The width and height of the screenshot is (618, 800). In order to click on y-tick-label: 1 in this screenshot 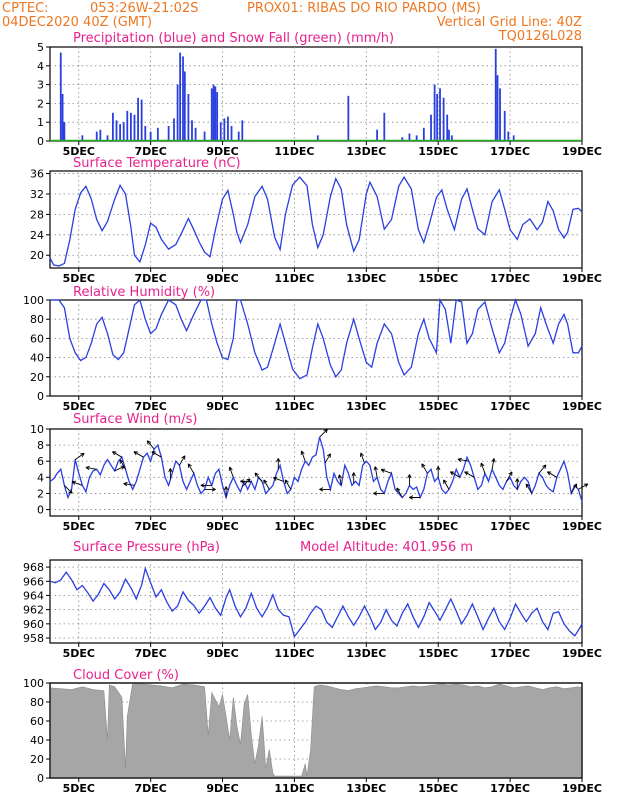, I will do `click(40, 122)`.